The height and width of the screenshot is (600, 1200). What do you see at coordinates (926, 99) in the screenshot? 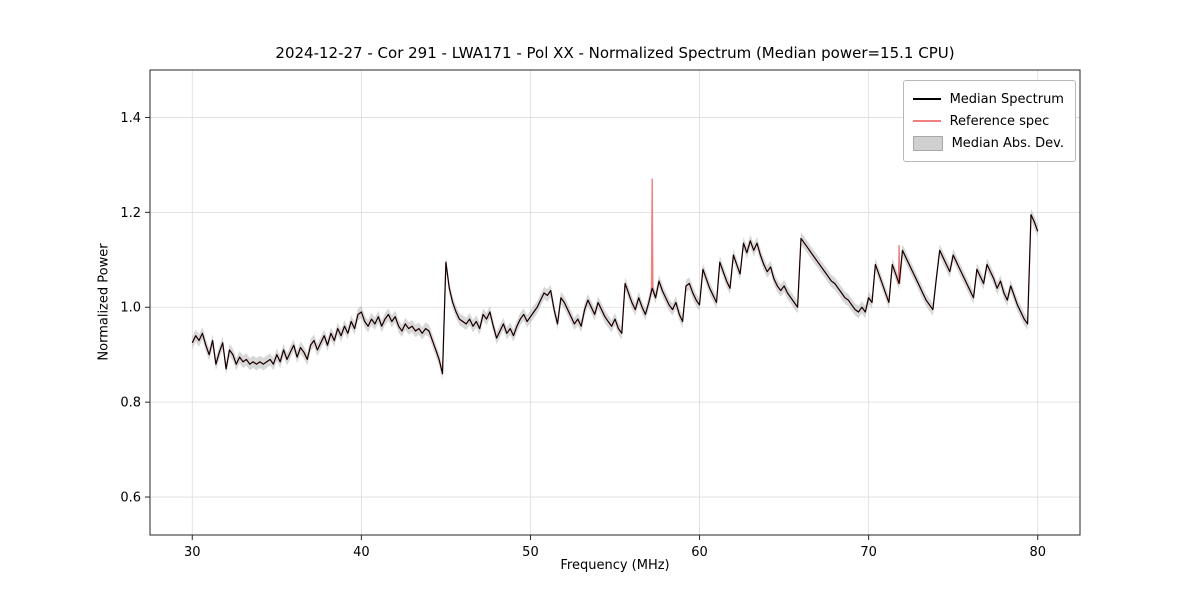
I see `median-line-swatch` at bounding box center [926, 99].